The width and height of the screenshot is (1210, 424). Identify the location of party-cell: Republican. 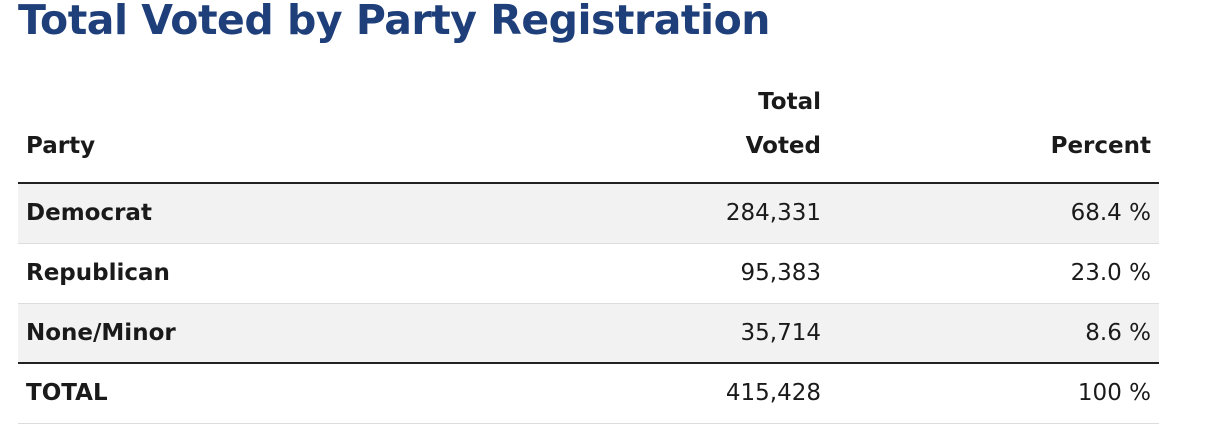
(323, 273).